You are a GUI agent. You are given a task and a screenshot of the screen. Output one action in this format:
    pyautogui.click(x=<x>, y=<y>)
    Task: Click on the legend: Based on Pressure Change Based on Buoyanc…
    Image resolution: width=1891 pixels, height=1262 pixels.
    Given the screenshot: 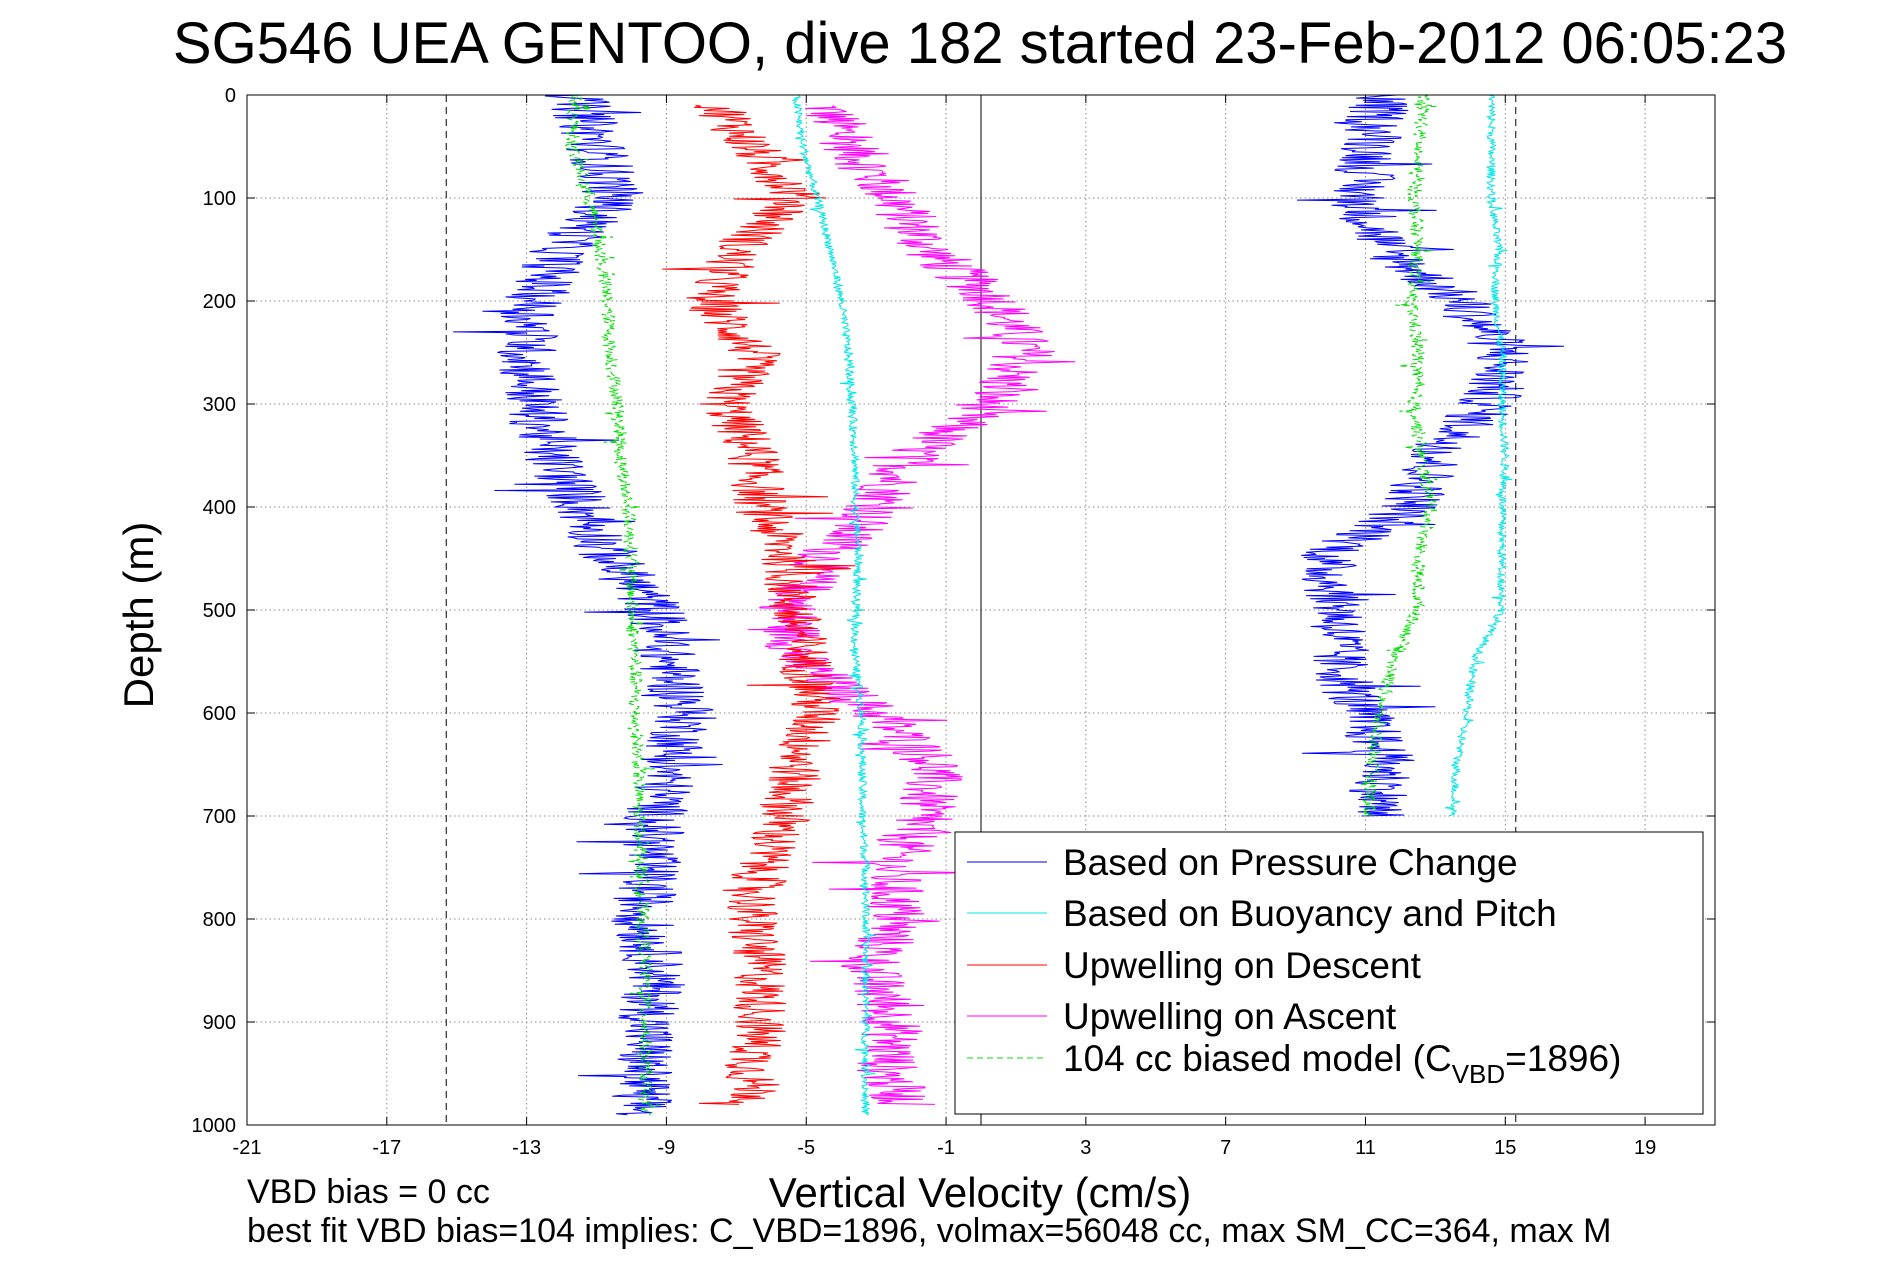 What is the action you would take?
    pyautogui.click(x=1329, y=973)
    